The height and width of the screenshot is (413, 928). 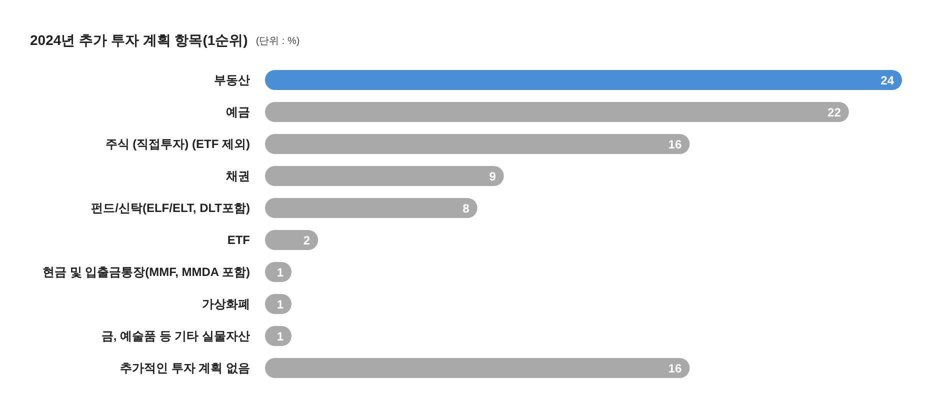 What do you see at coordinates (887, 81) in the screenshot?
I see `data-label: 24` at bounding box center [887, 81].